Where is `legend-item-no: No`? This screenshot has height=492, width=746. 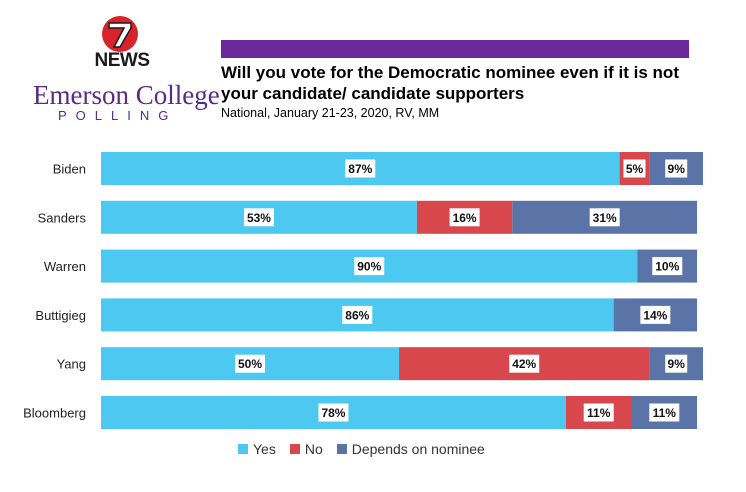
legend-item-no: No is located at coordinates (306, 449).